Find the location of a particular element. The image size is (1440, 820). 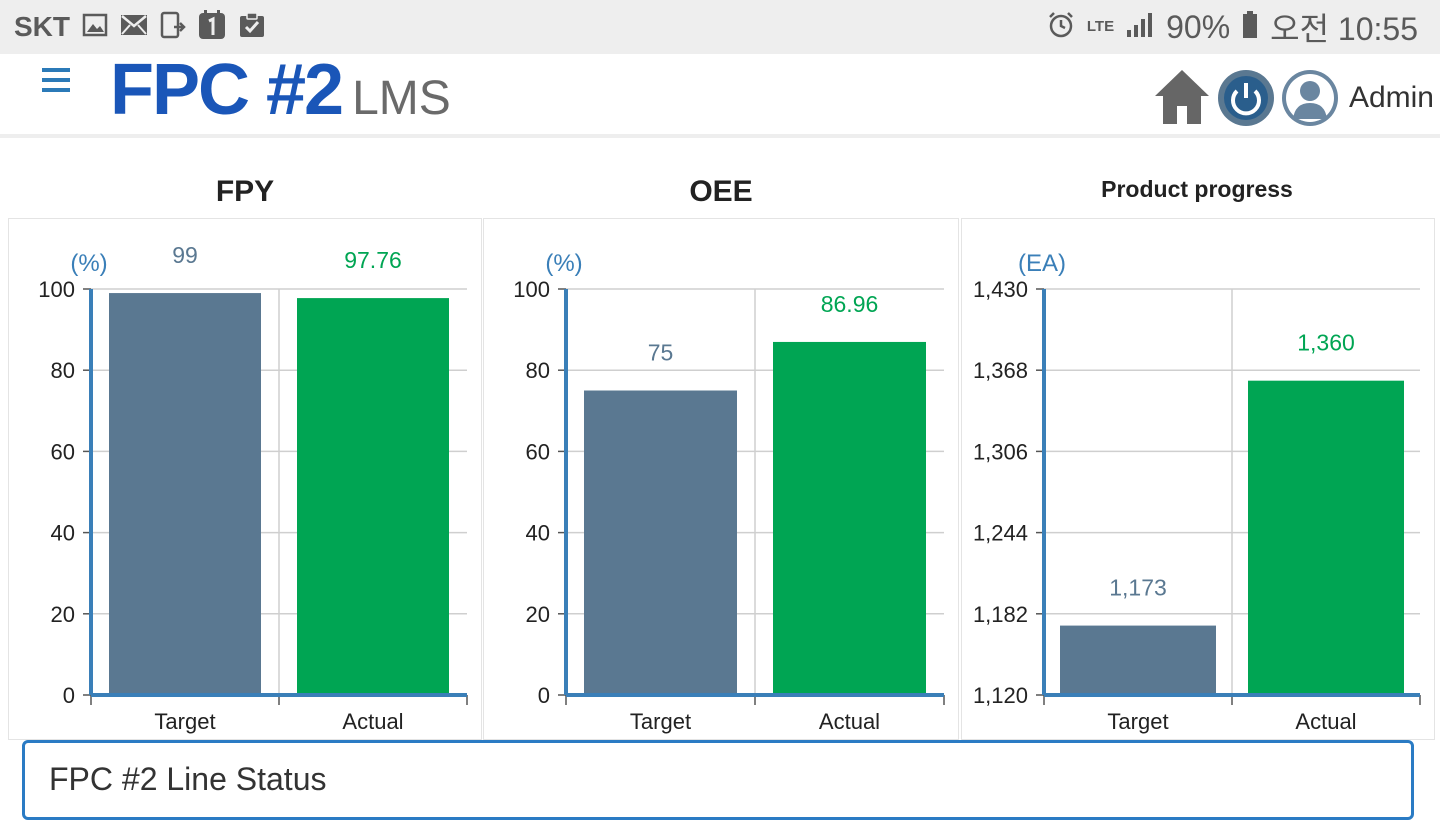

alarm-icon is located at coordinates (1061, 27).